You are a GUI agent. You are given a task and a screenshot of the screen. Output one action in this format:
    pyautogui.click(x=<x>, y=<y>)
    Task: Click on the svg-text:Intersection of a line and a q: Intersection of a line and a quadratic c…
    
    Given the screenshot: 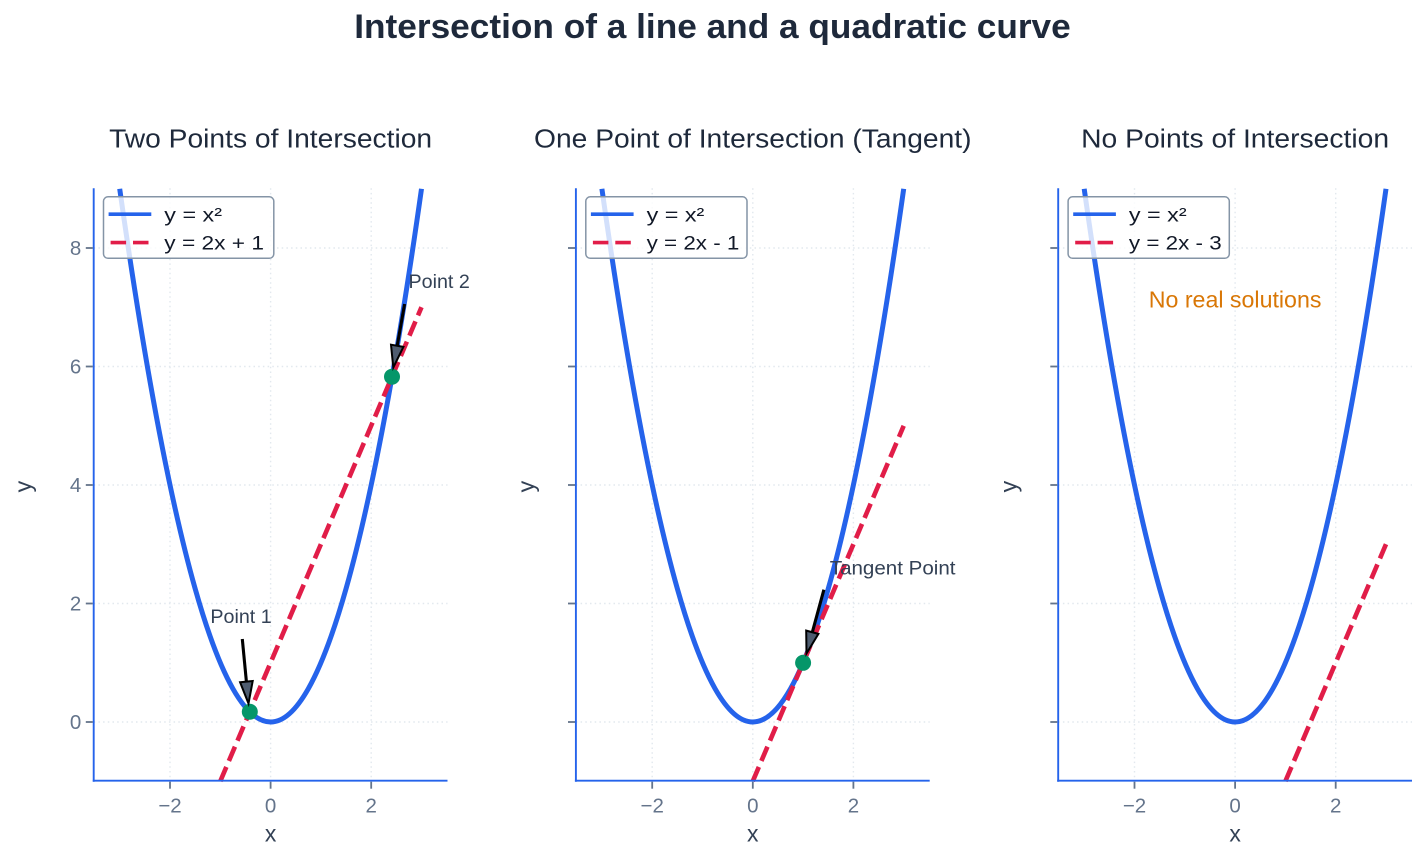 What is the action you would take?
    pyautogui.click(x=712, y=27)
    